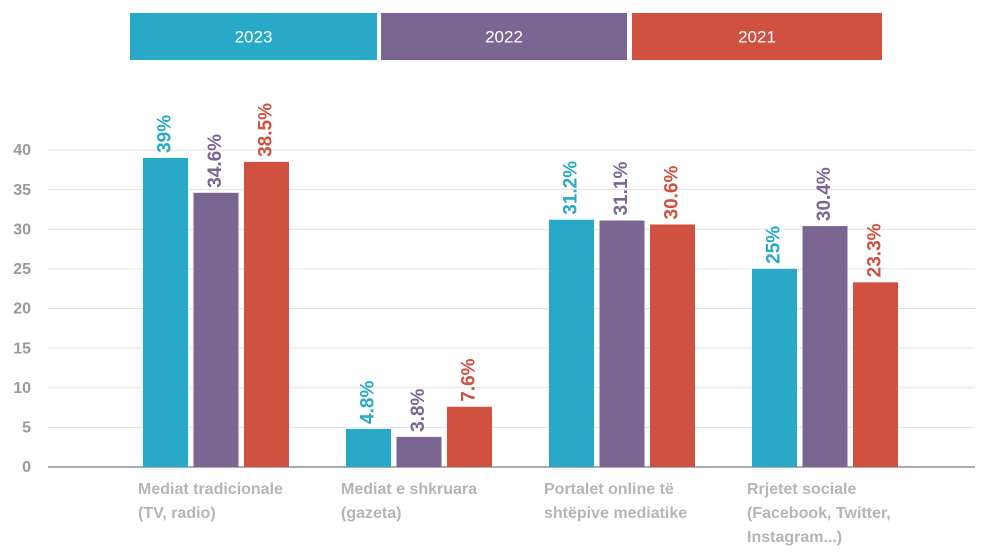 This screenshot has width=986, height=553. Describe the element at coordinates (22, 348) in the screenshot. I see `y-tick-label: 15` at that location.